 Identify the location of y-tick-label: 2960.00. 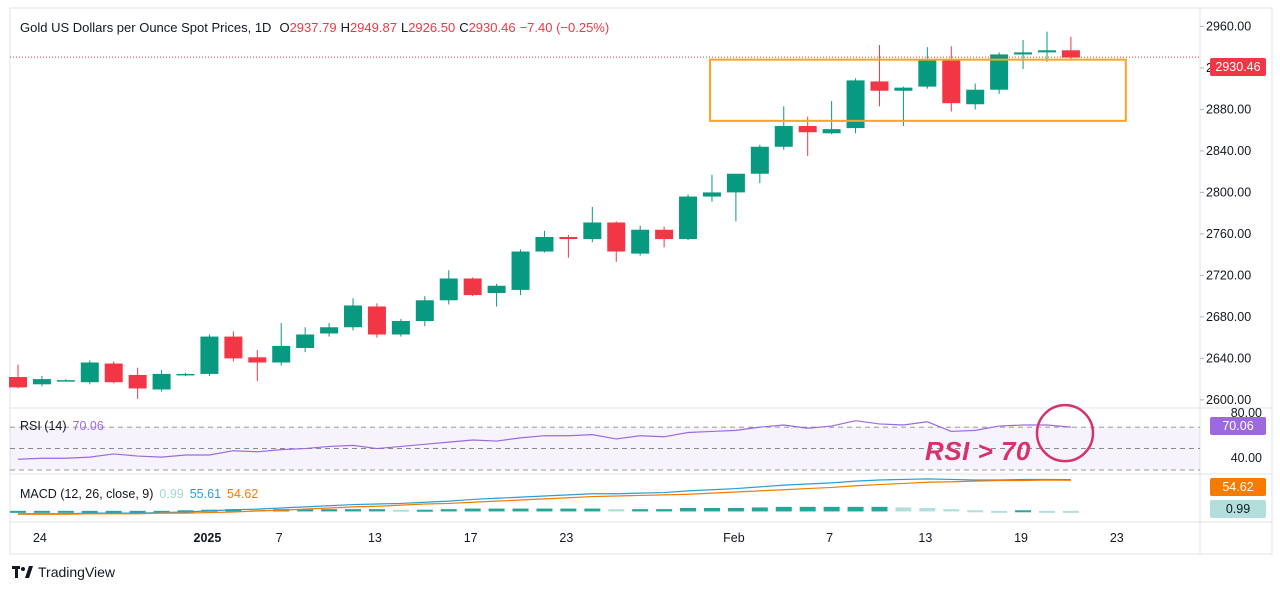
(1228, 26).